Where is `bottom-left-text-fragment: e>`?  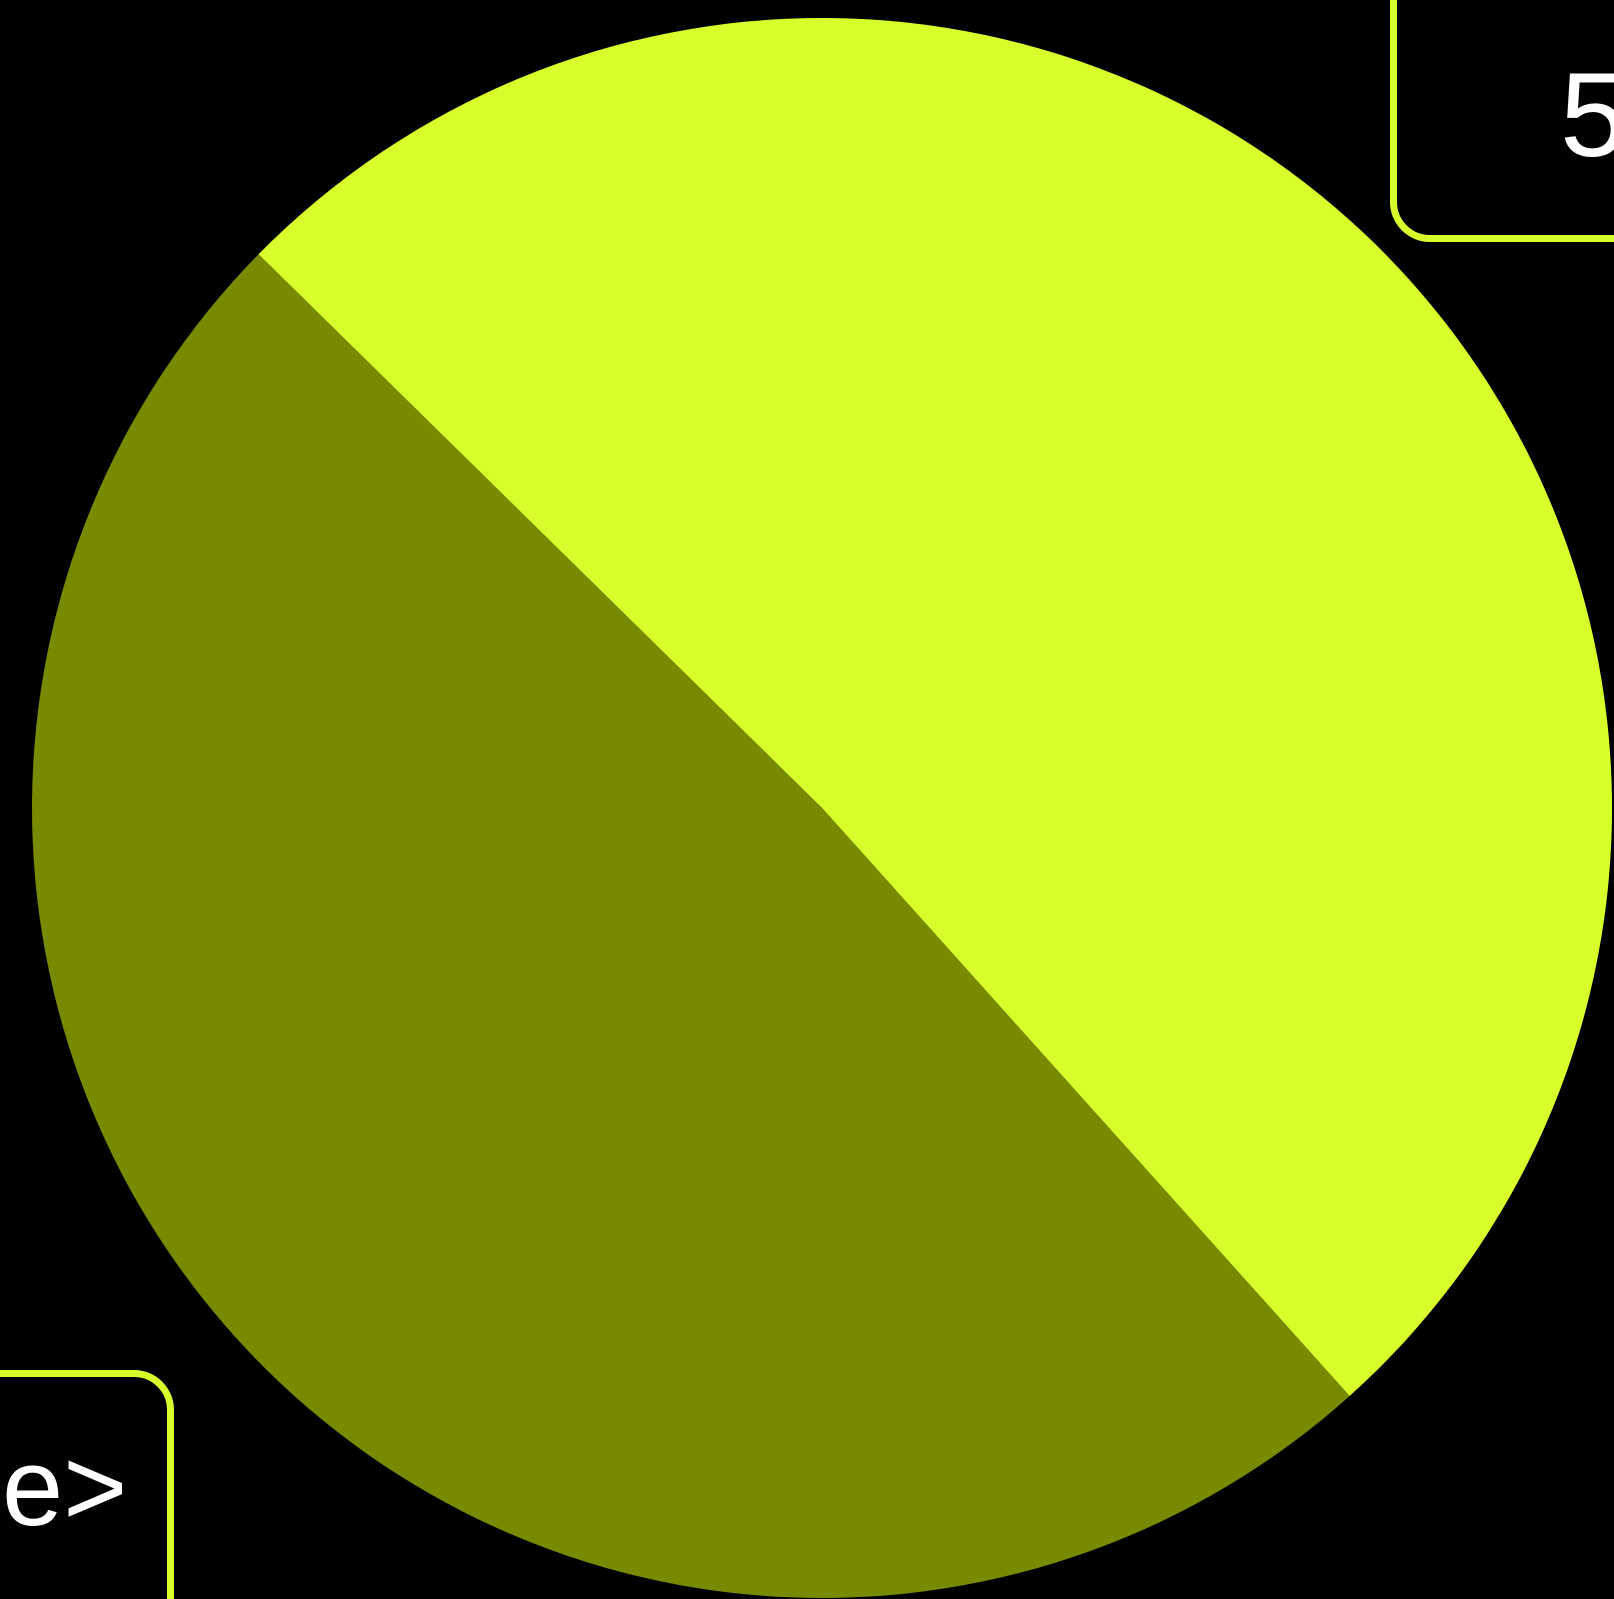 bottom-left-text-fragment: e> is located at coordinates (65, 1487).